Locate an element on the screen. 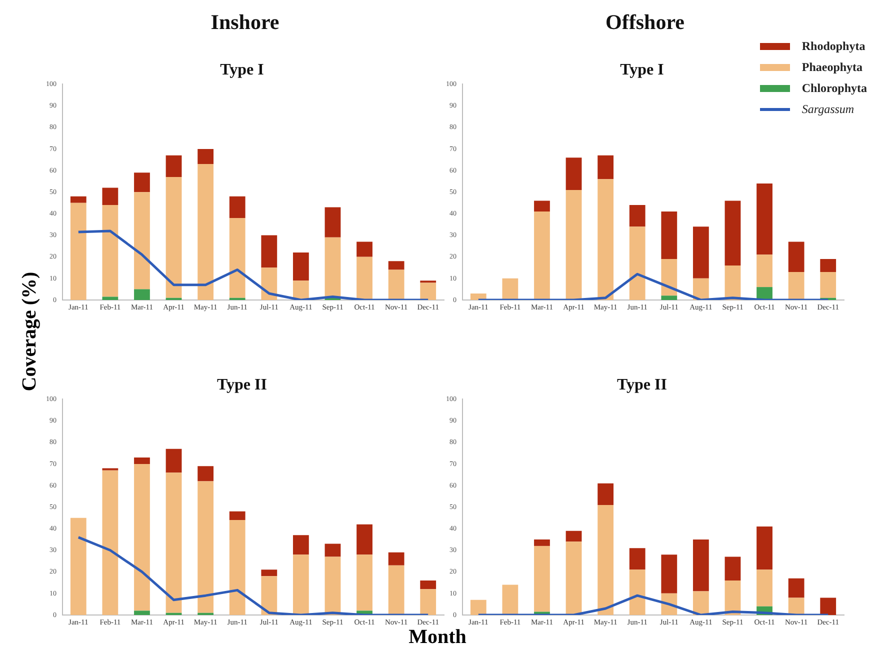 The width and height of the screenshot is (875, 656). legend-label: Phaeophyta is located at coordinates (832, 67).